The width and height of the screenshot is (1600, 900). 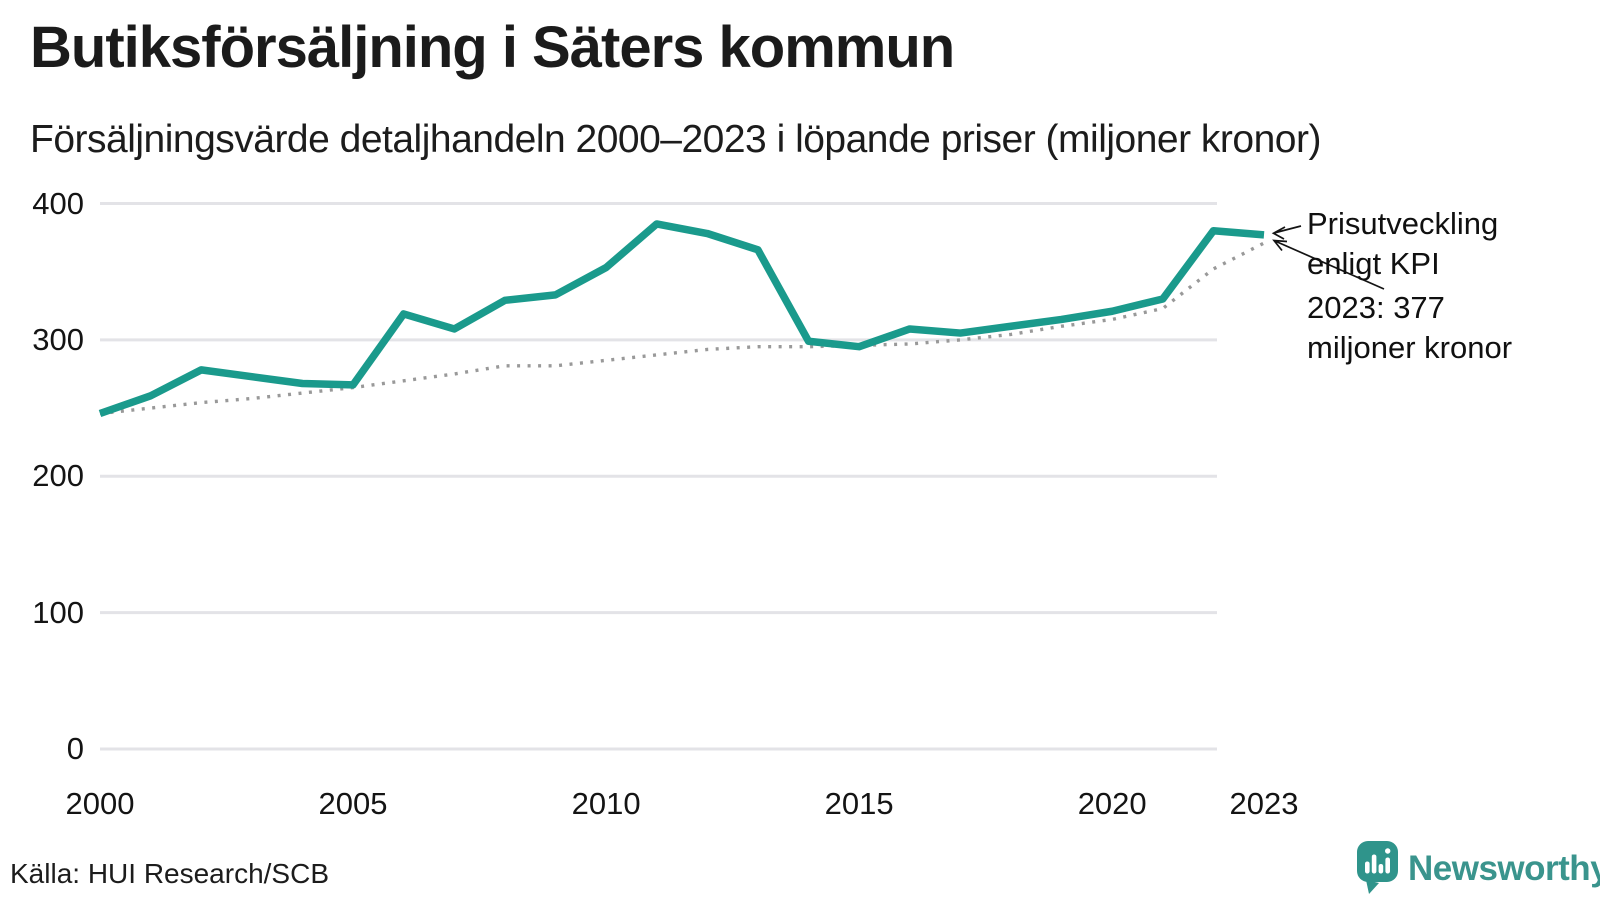 I want to click on kpi-dotted-line, so click(x=682, y=328).